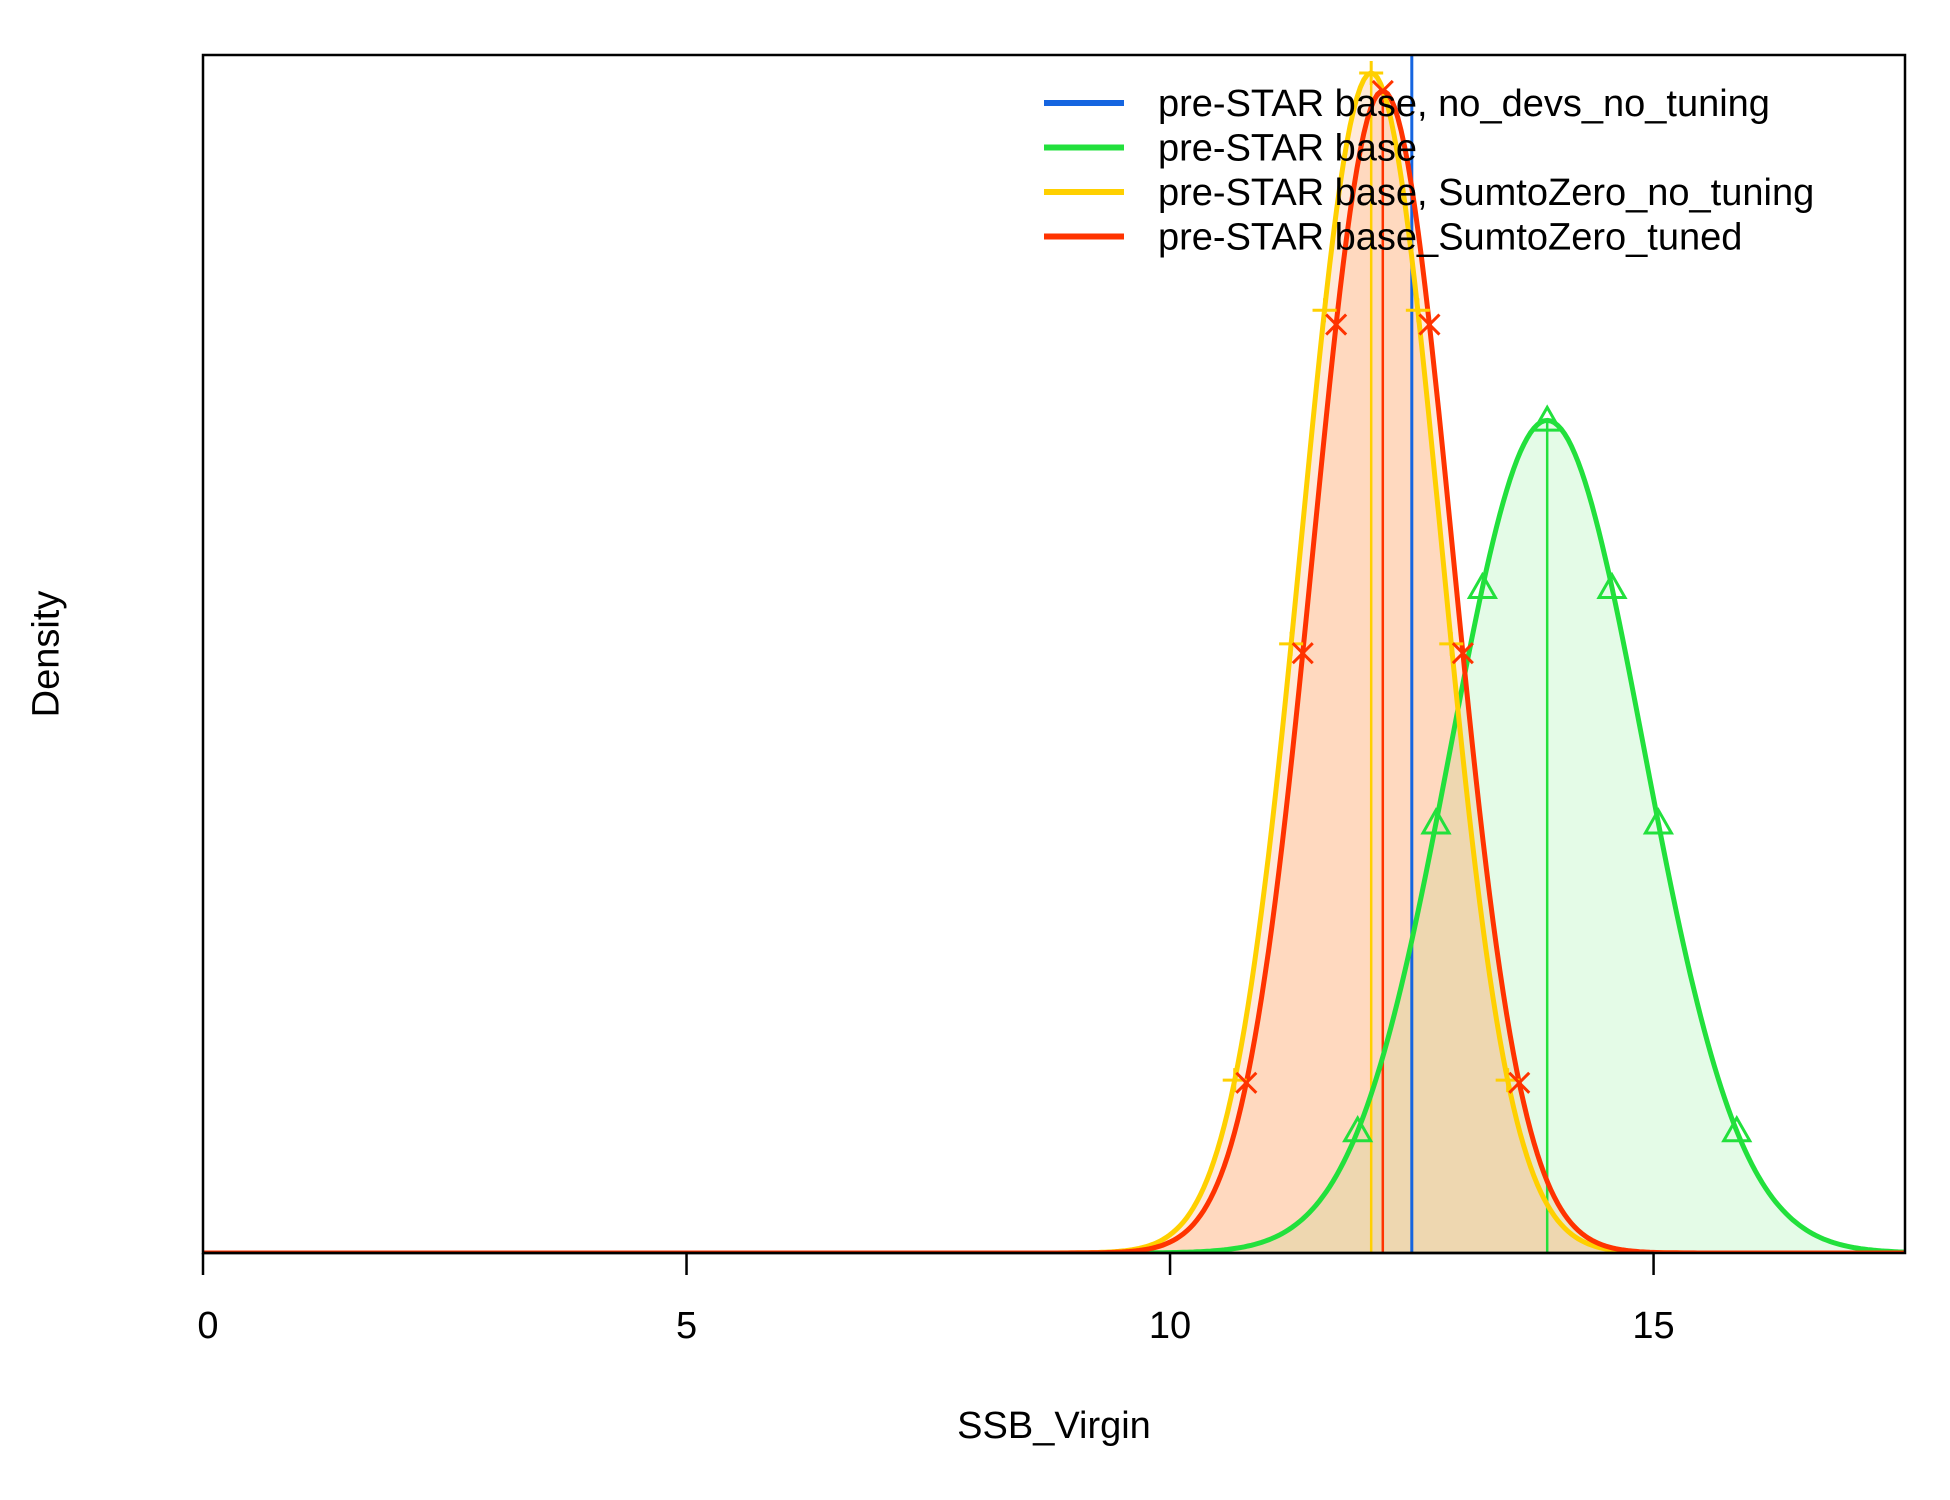 The height and width of the screenshot is (1500, 1950). Describe the element at coordinates (1287, 149) in the screenshot. I see `legend-label-2: pre-STAR base` at that location.